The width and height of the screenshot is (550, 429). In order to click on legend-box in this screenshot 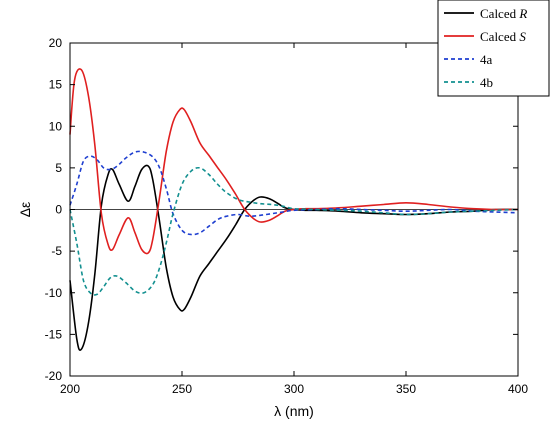, I will do `click(493, 48)`.